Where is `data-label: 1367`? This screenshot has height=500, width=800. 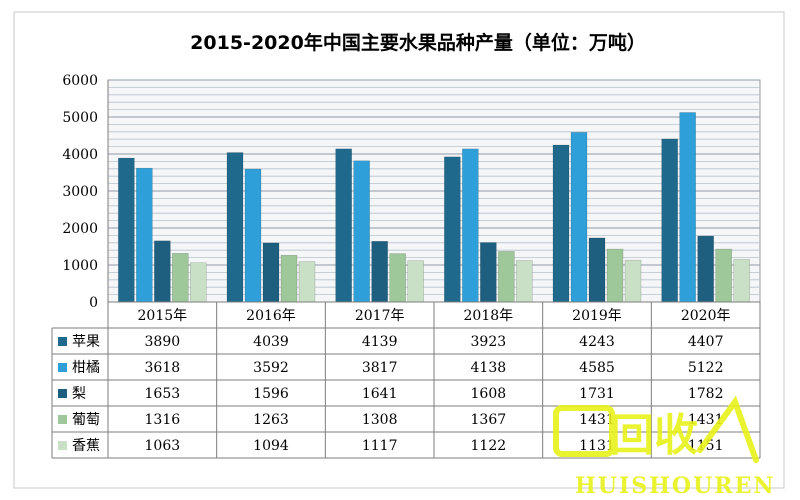
data-label: 1367 is located at coordinates (489, 420).